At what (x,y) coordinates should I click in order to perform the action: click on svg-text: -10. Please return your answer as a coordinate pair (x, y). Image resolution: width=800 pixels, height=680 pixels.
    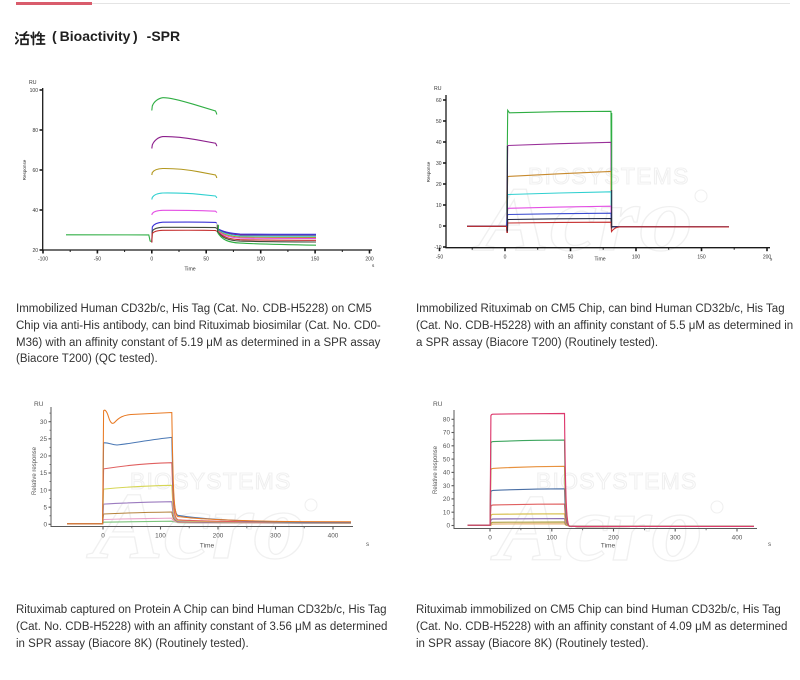
    Looking at the image, I should click on (437, 248).